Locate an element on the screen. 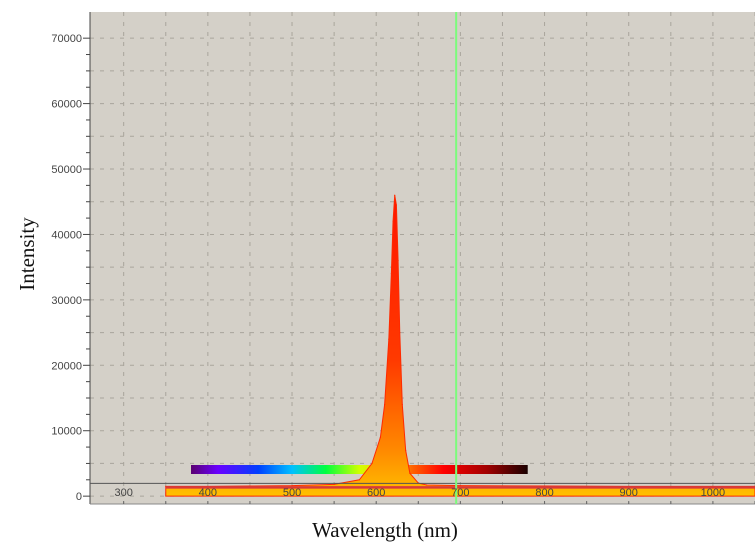 This screenshot has width=755, height=548. color-spectrum-bar is located at coordinates (359, 469).